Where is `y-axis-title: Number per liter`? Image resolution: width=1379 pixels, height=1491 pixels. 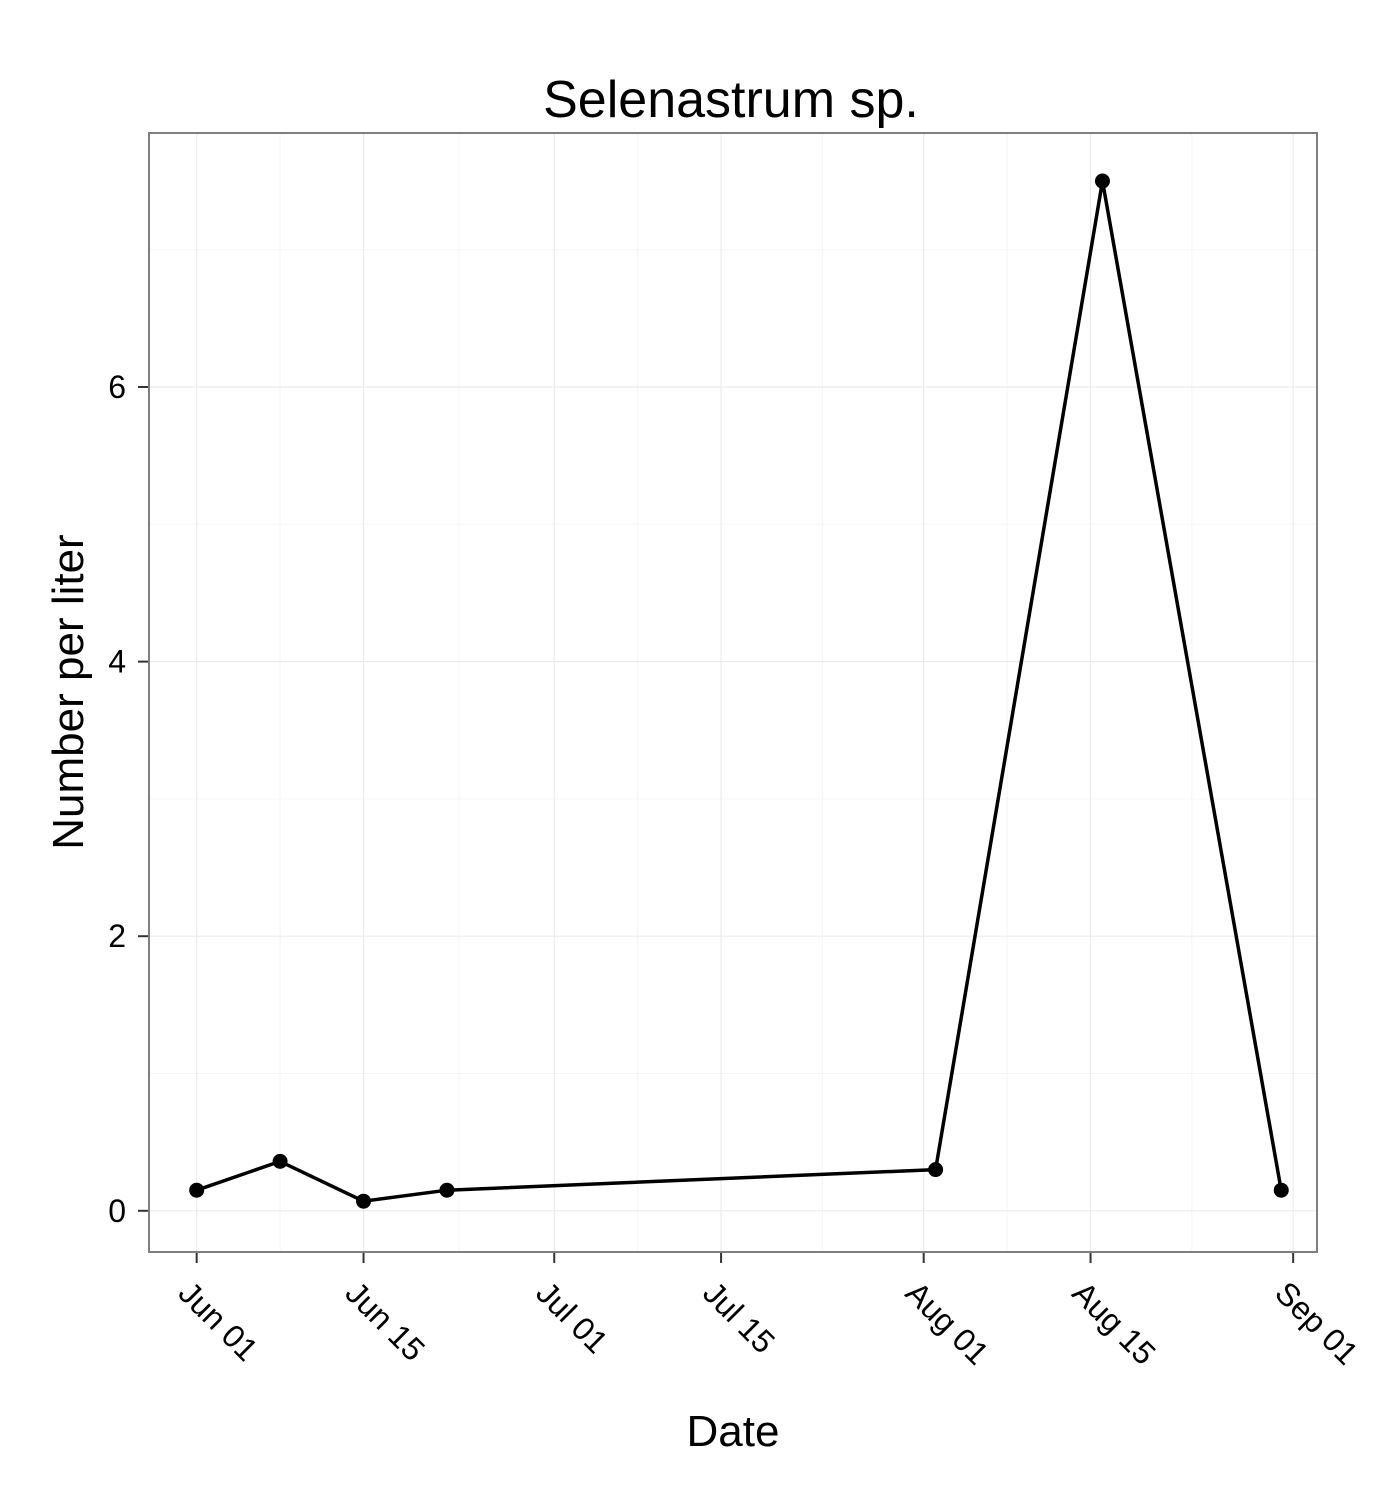
y-axis-title: Number per liter is located at coordinates (68, 691).